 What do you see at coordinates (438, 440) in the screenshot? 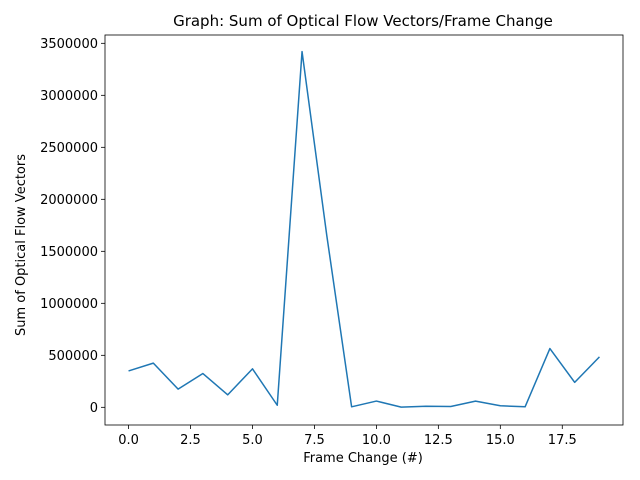
I see `x-tick-label: 12.5` at bounding box center [438, 440].